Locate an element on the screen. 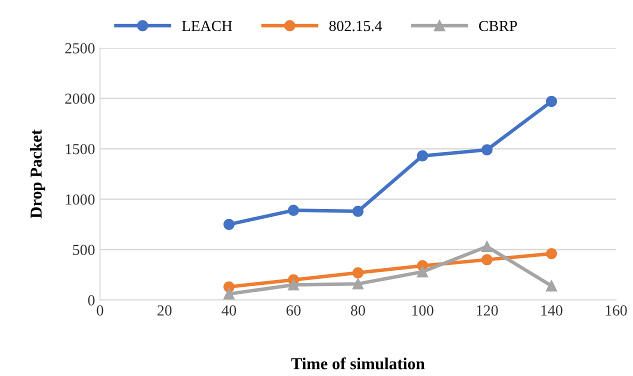  y-tick-label: 2500 is located at coordinates (80, 48).